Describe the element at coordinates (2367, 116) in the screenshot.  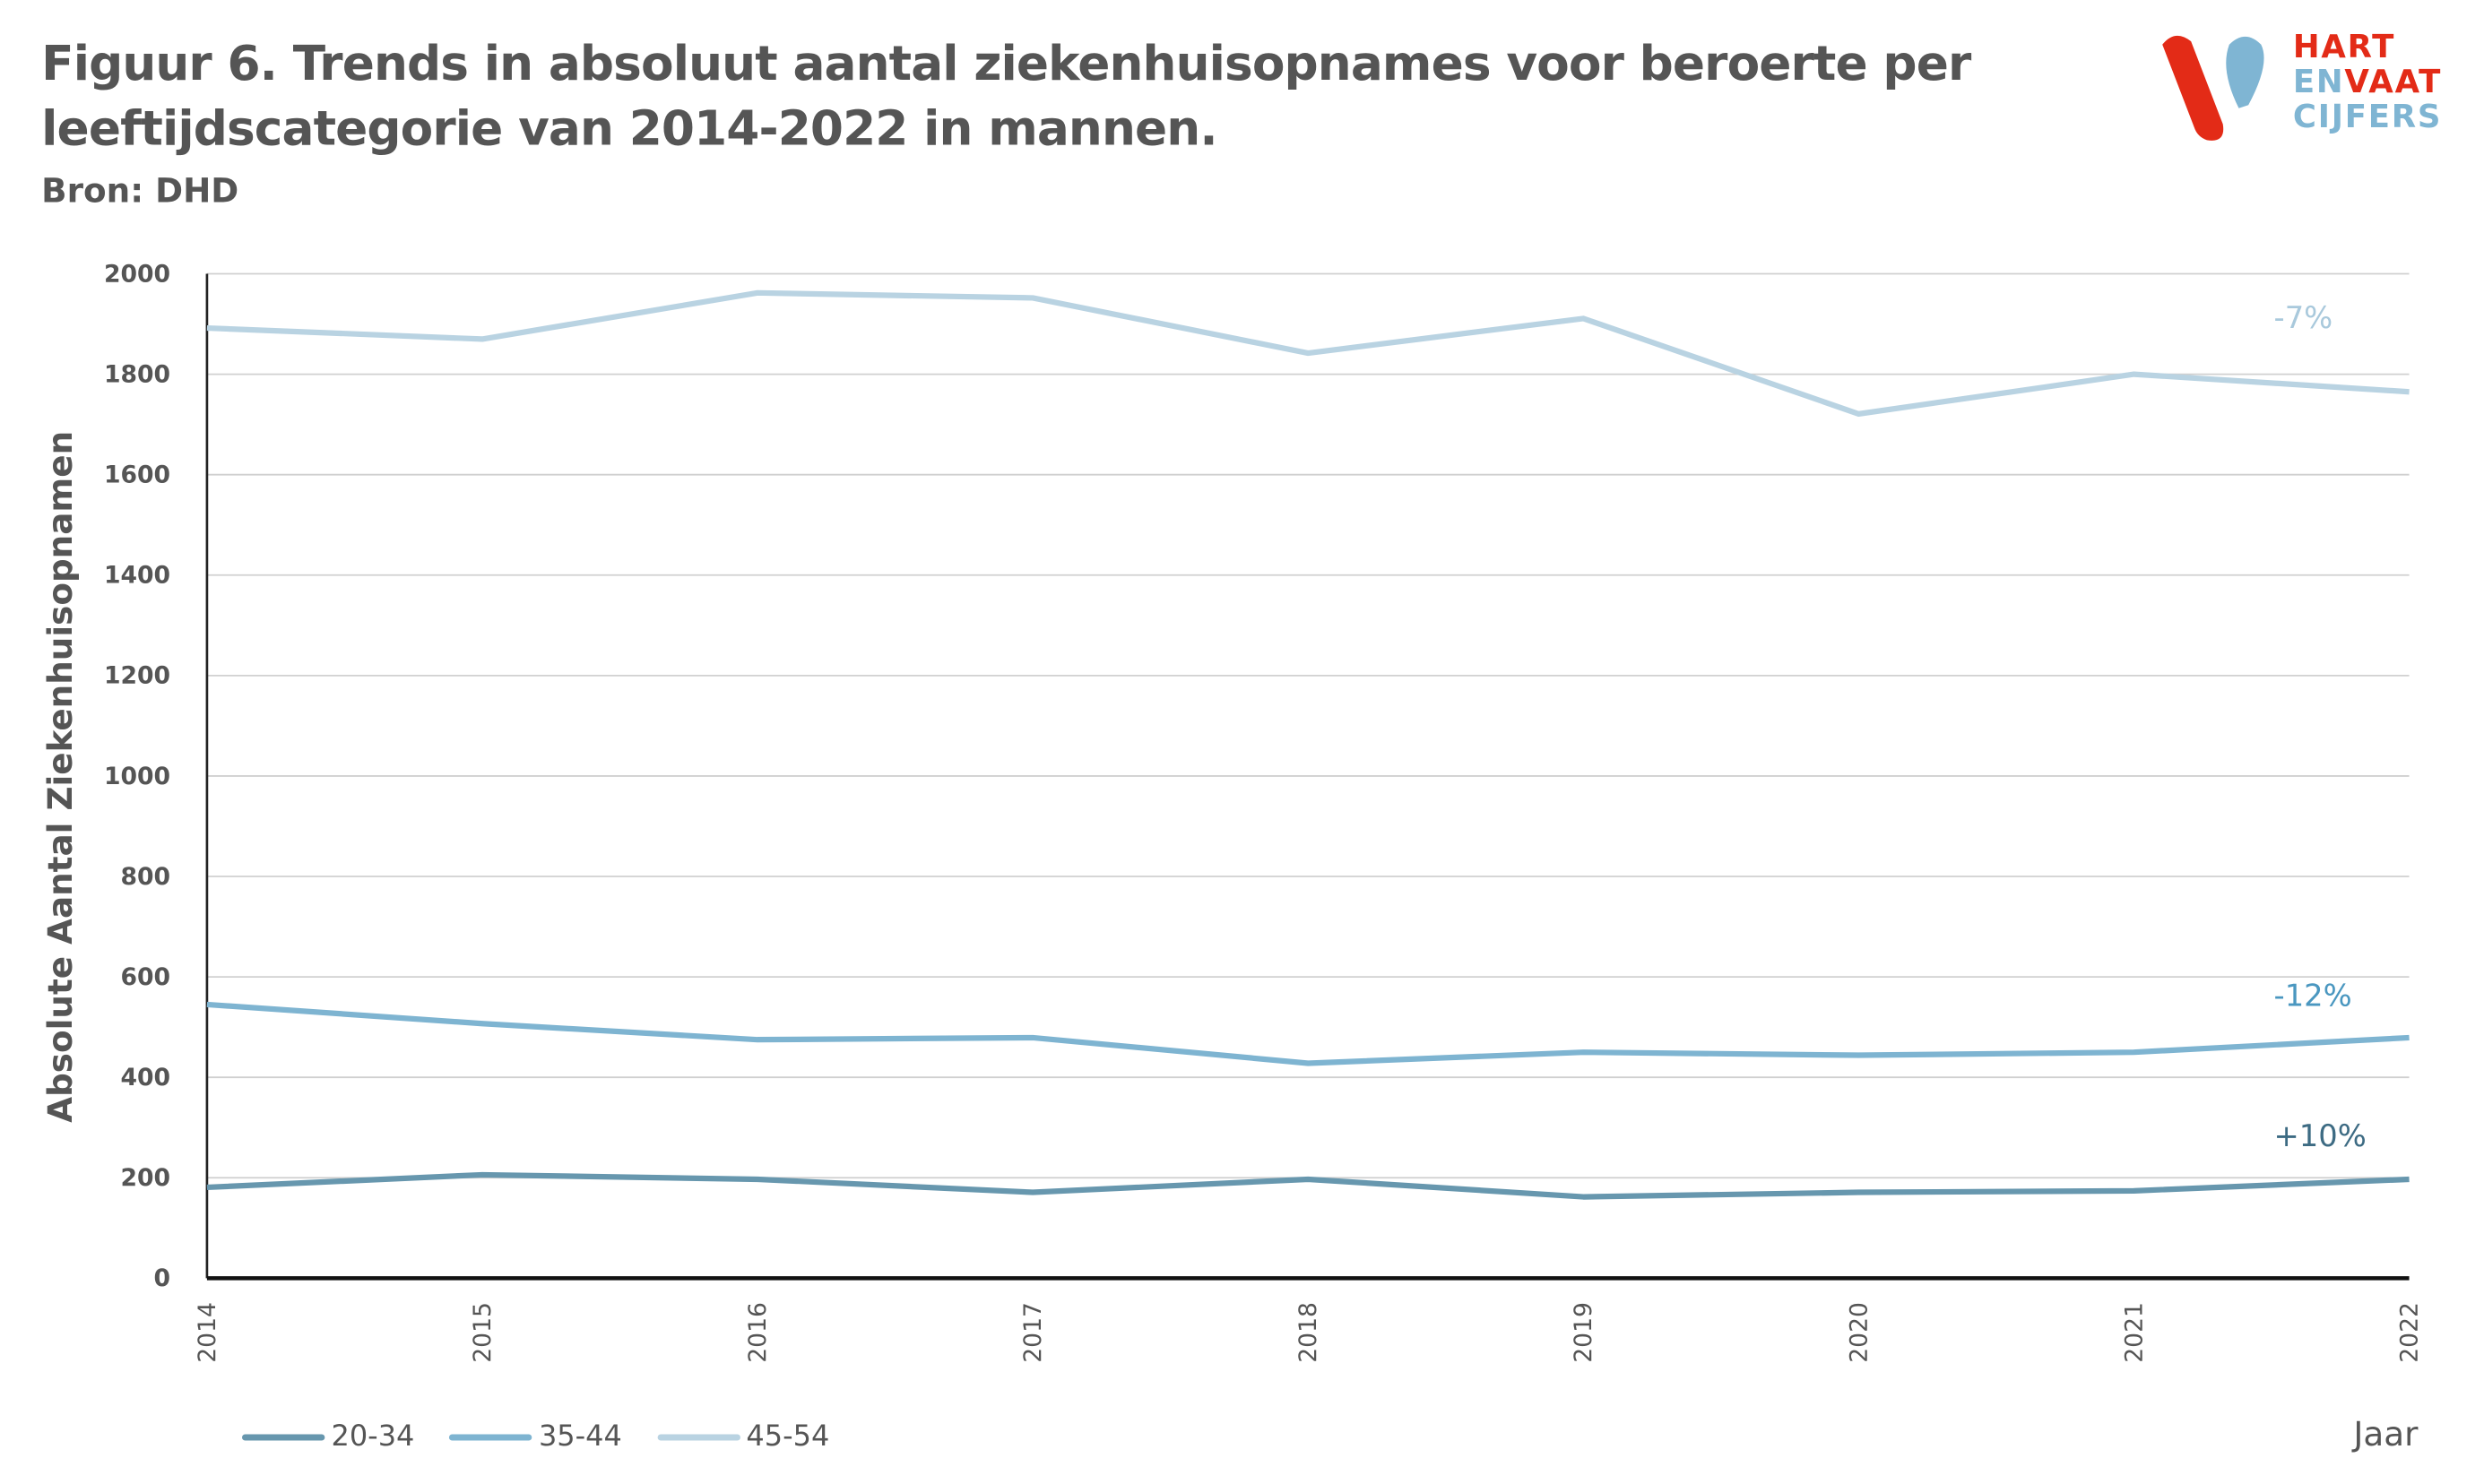
I see `logo-cijfers: CIJFERS` at that location.